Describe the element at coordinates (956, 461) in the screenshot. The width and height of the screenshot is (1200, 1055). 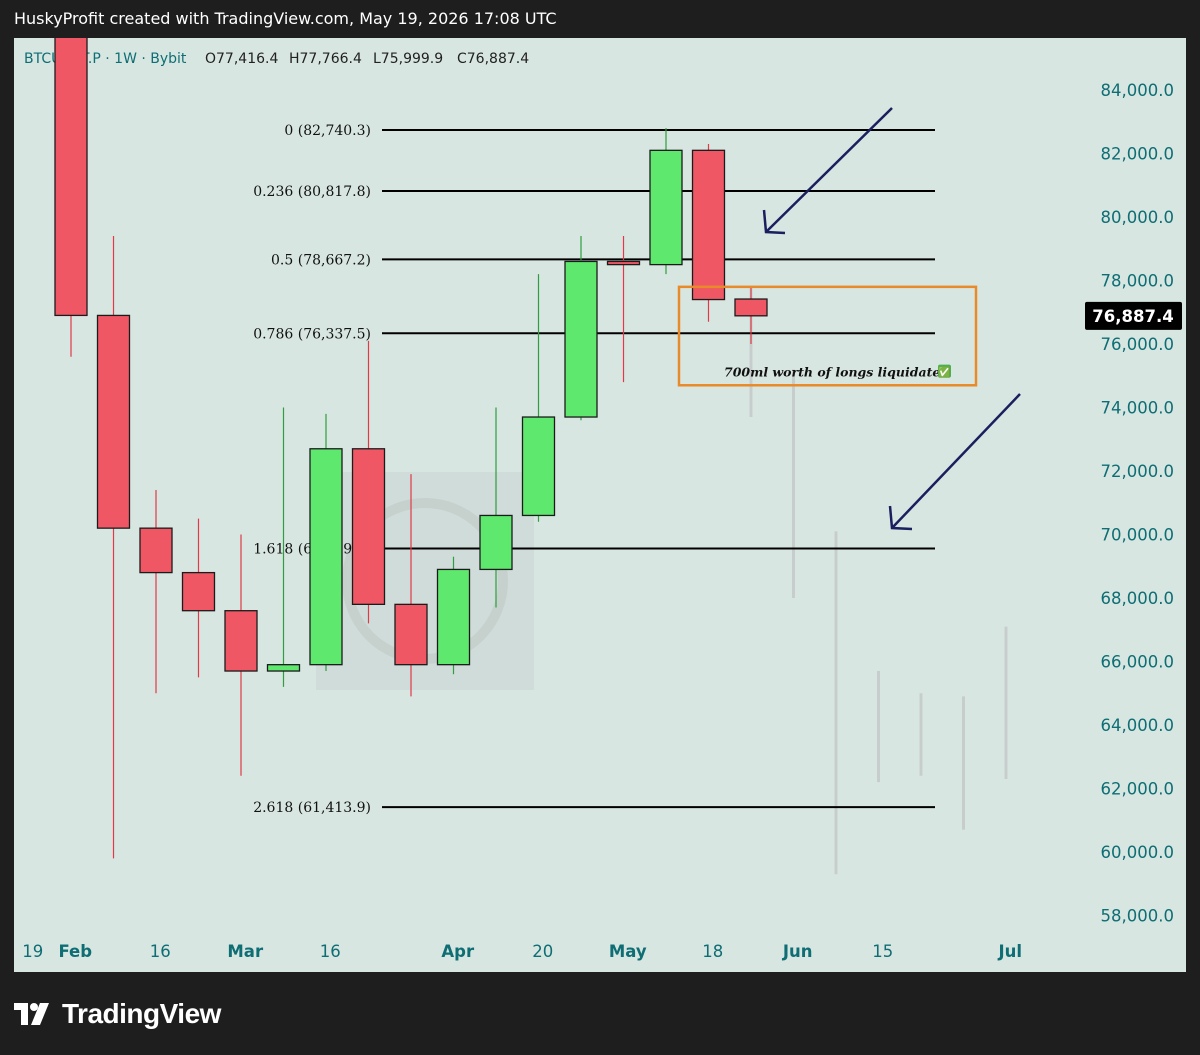
I see `arrow-lower-line` at that location.